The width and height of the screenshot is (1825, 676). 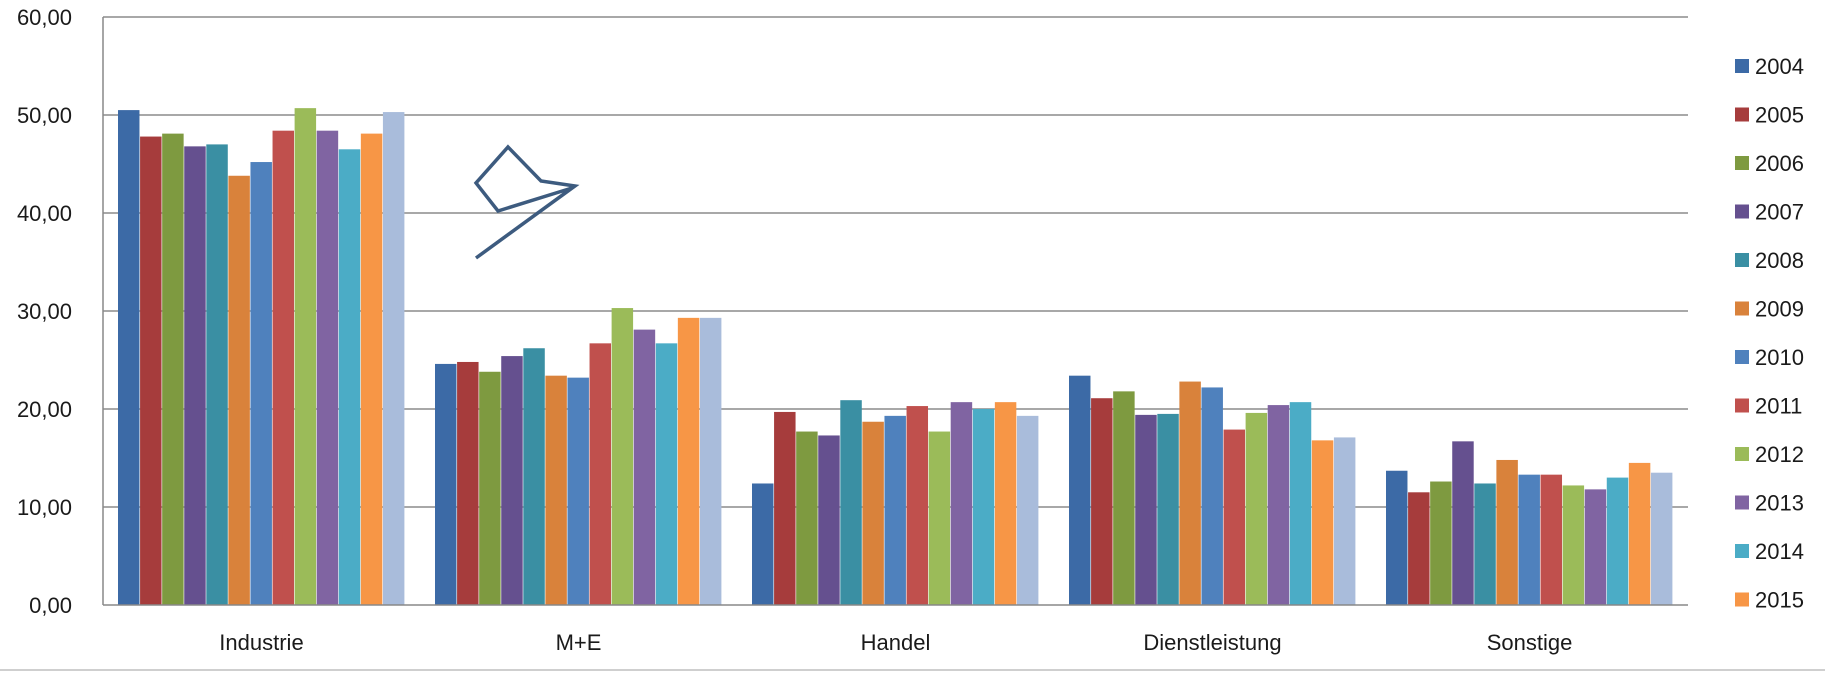 I want to click on x-tick-label: Industrie, so click(x=261, y=642).